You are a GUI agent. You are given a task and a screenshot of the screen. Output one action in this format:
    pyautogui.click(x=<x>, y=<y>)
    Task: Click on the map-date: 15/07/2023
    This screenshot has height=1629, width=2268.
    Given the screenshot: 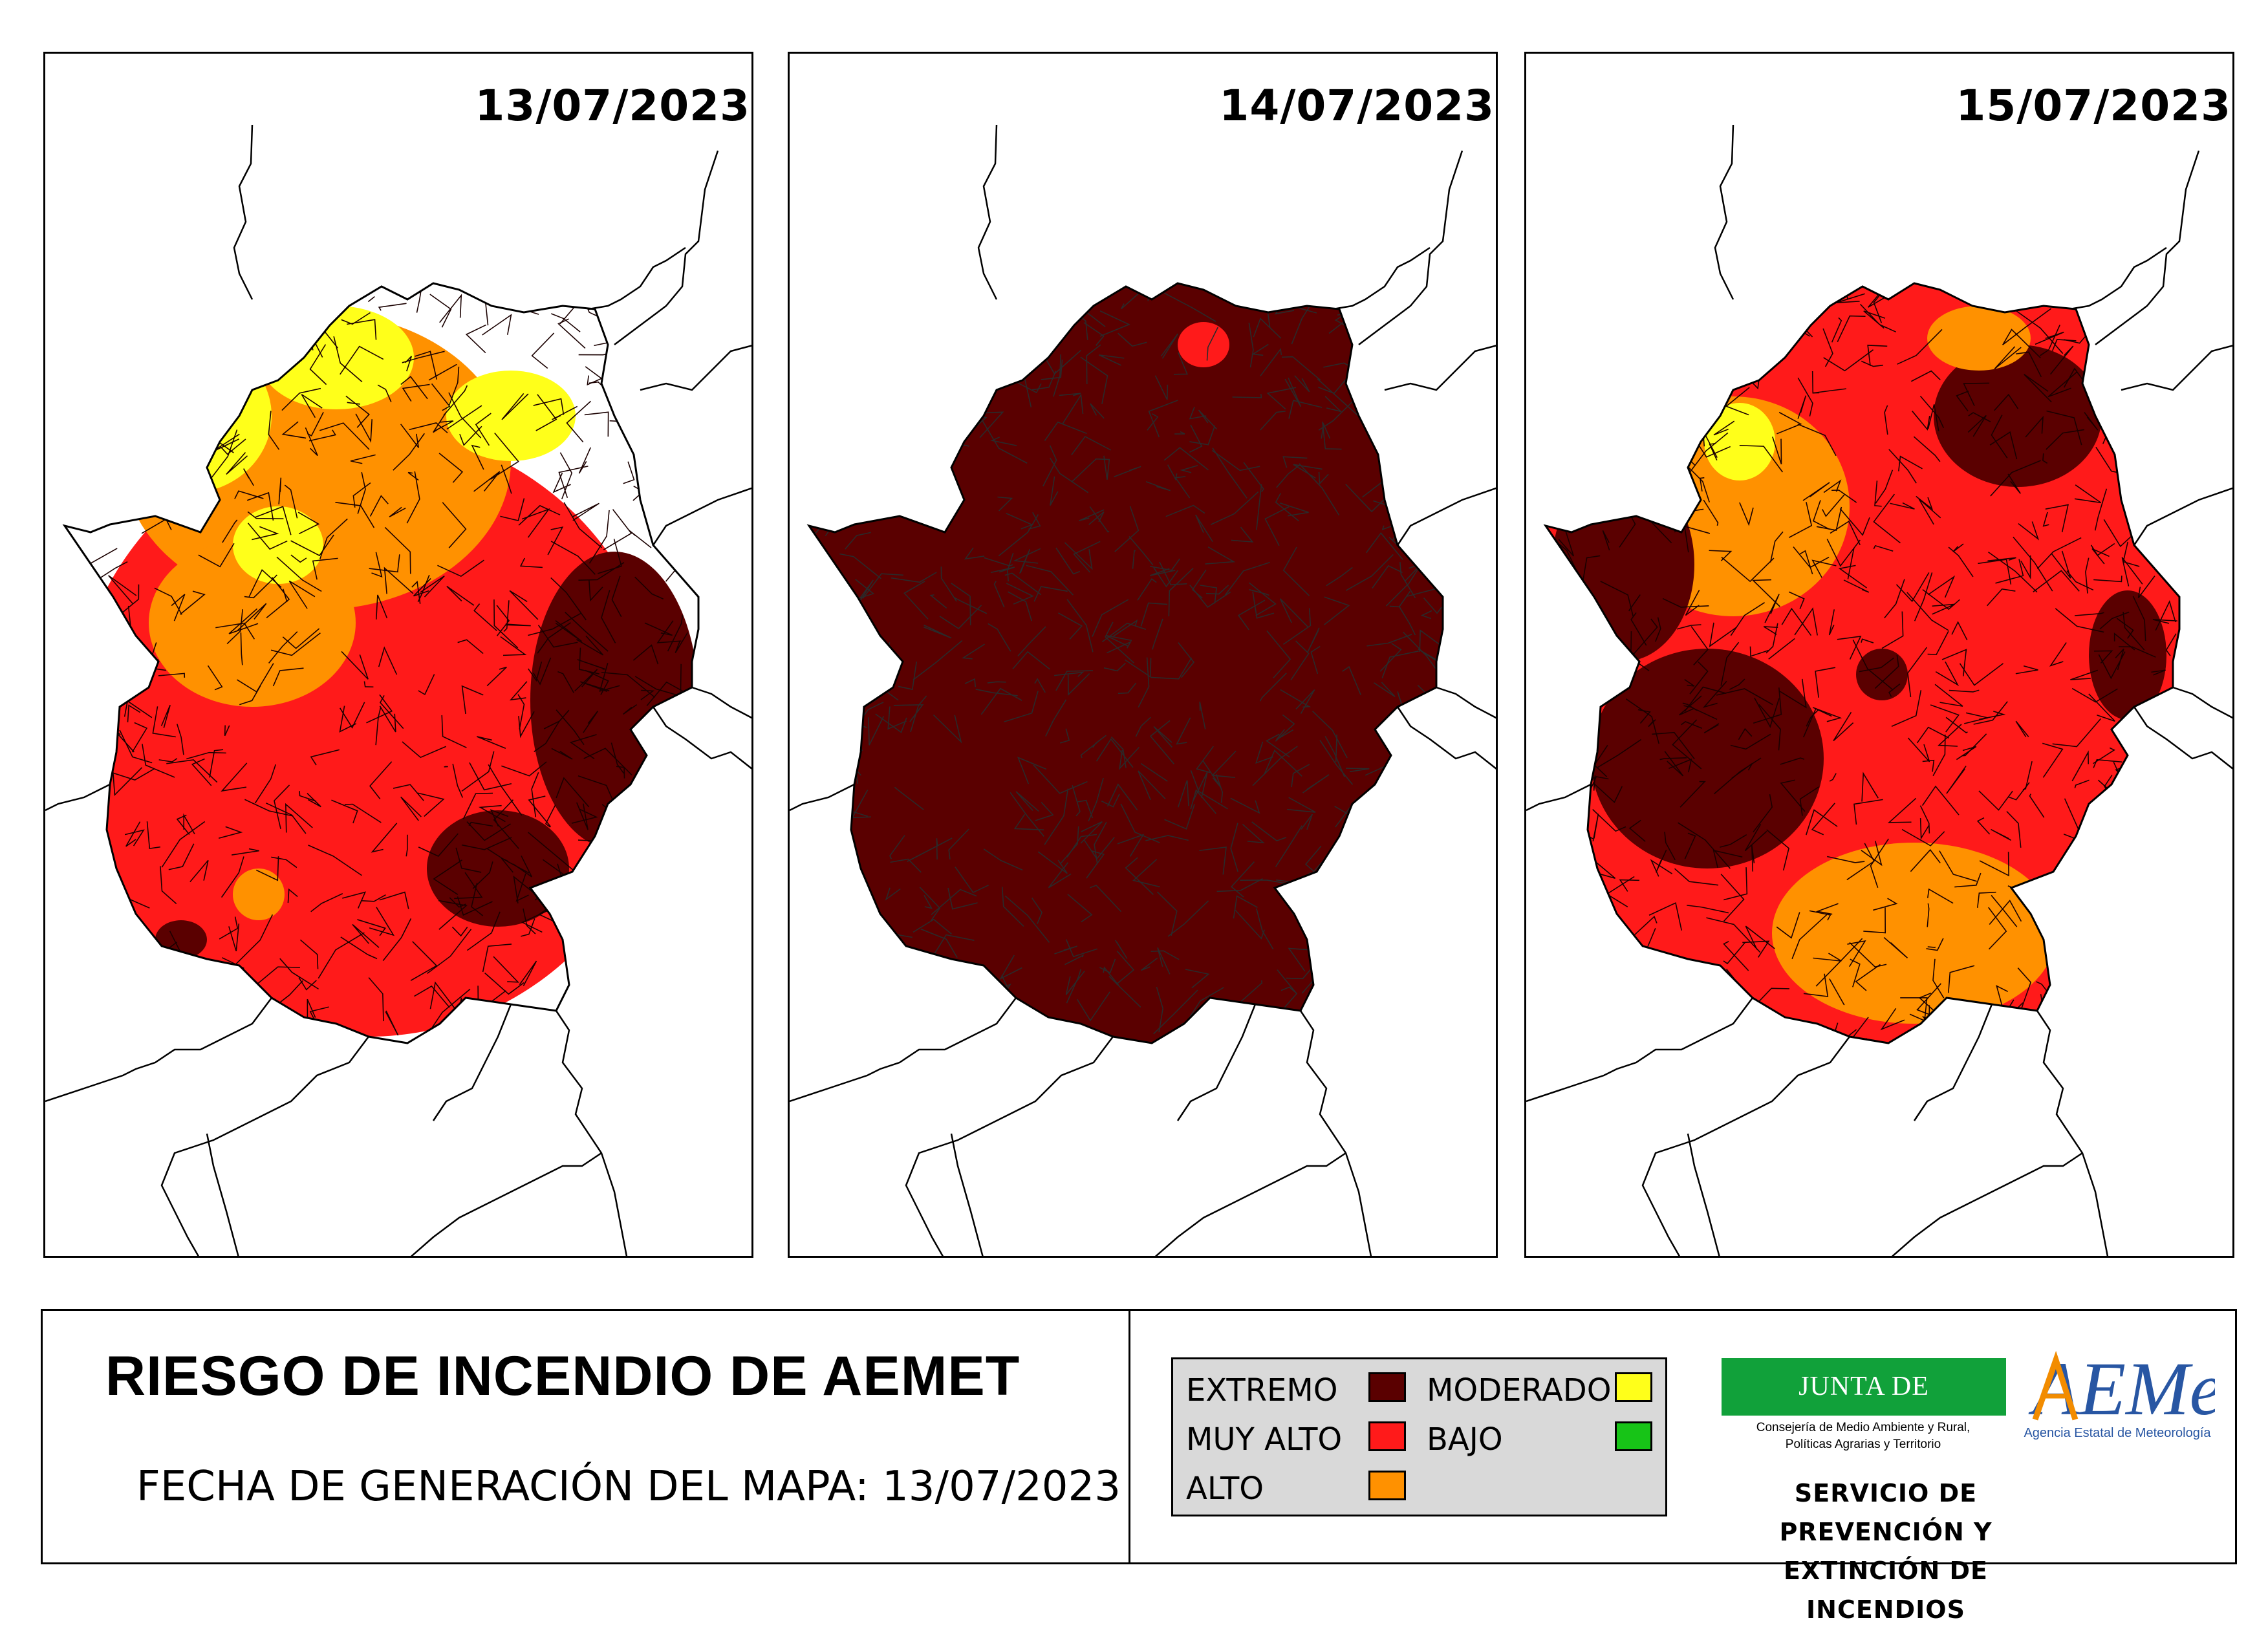 What is the action you would take?
    pyautogui.click(x=2093, y=106)
    